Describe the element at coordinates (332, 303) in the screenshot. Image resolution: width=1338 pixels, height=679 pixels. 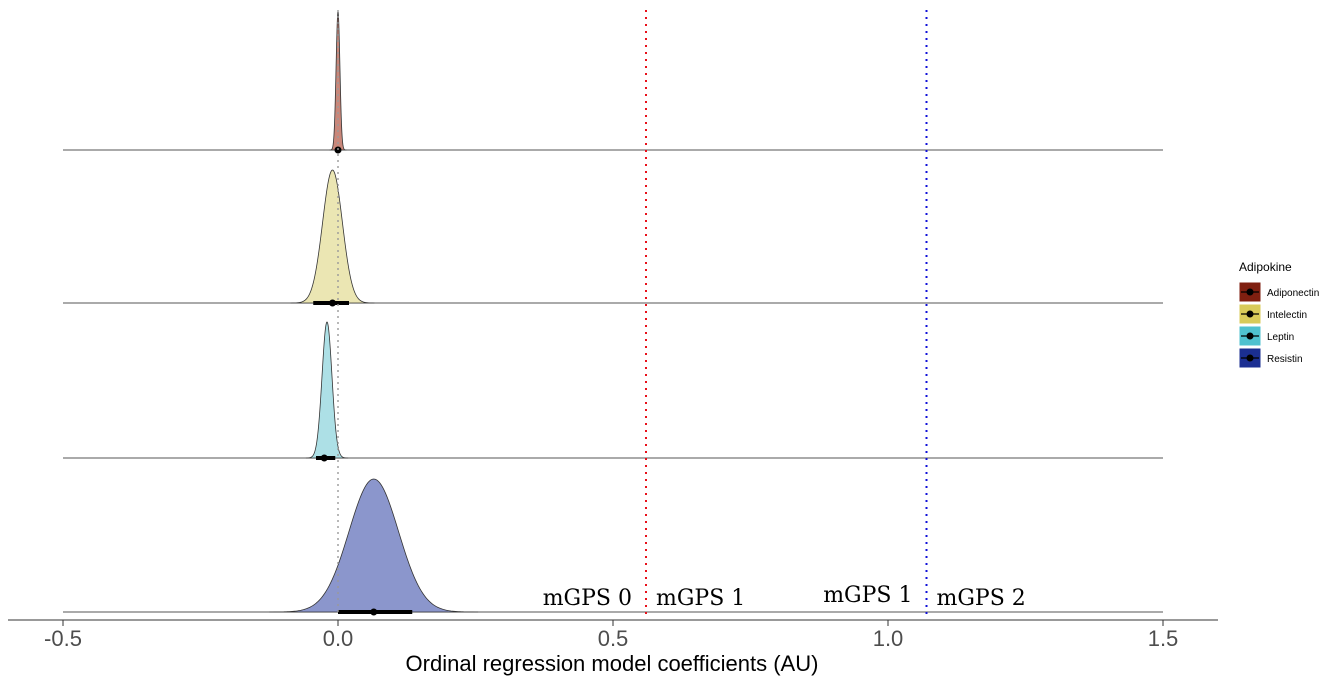
I see `point-intelectin` at that location.